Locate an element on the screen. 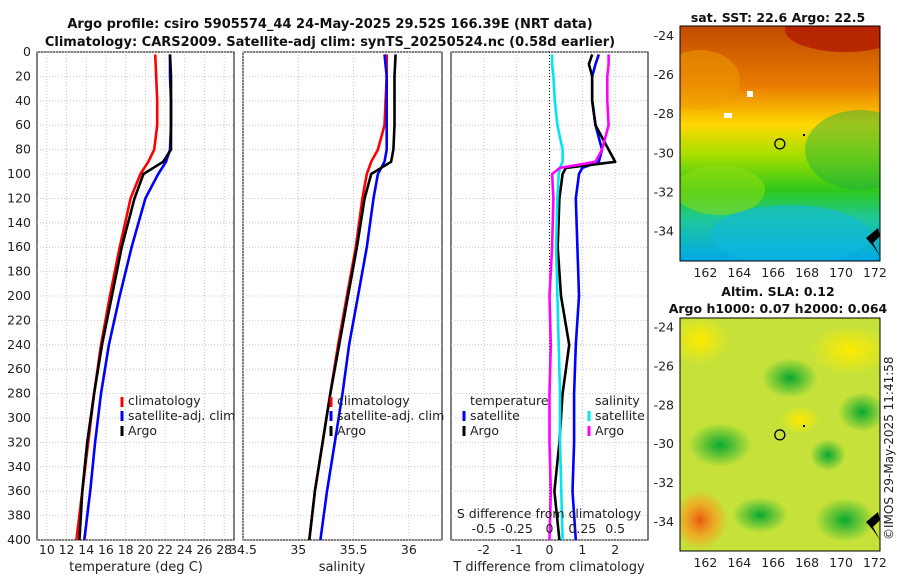 The image size is (900, 580). y-tick-label: 400 is located at coordinates (19, 539).